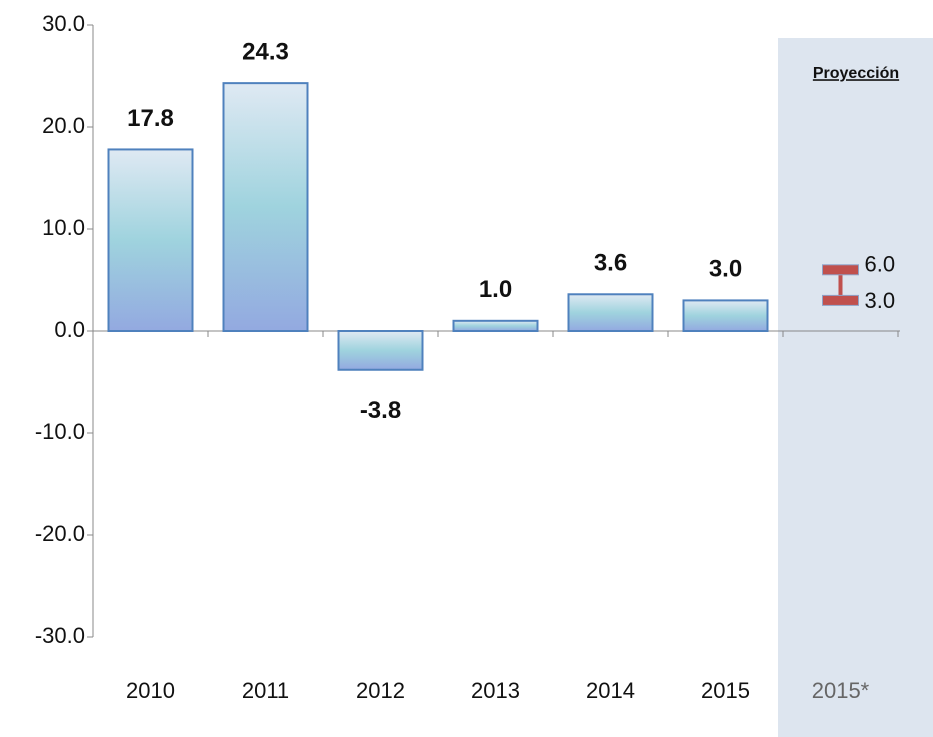 The height and width of the screenshot is (737, 933). What do you see at coordinates (725, 269) in the screenshot?
I see `data-label: 3.0` at bounding box center [725, 269].